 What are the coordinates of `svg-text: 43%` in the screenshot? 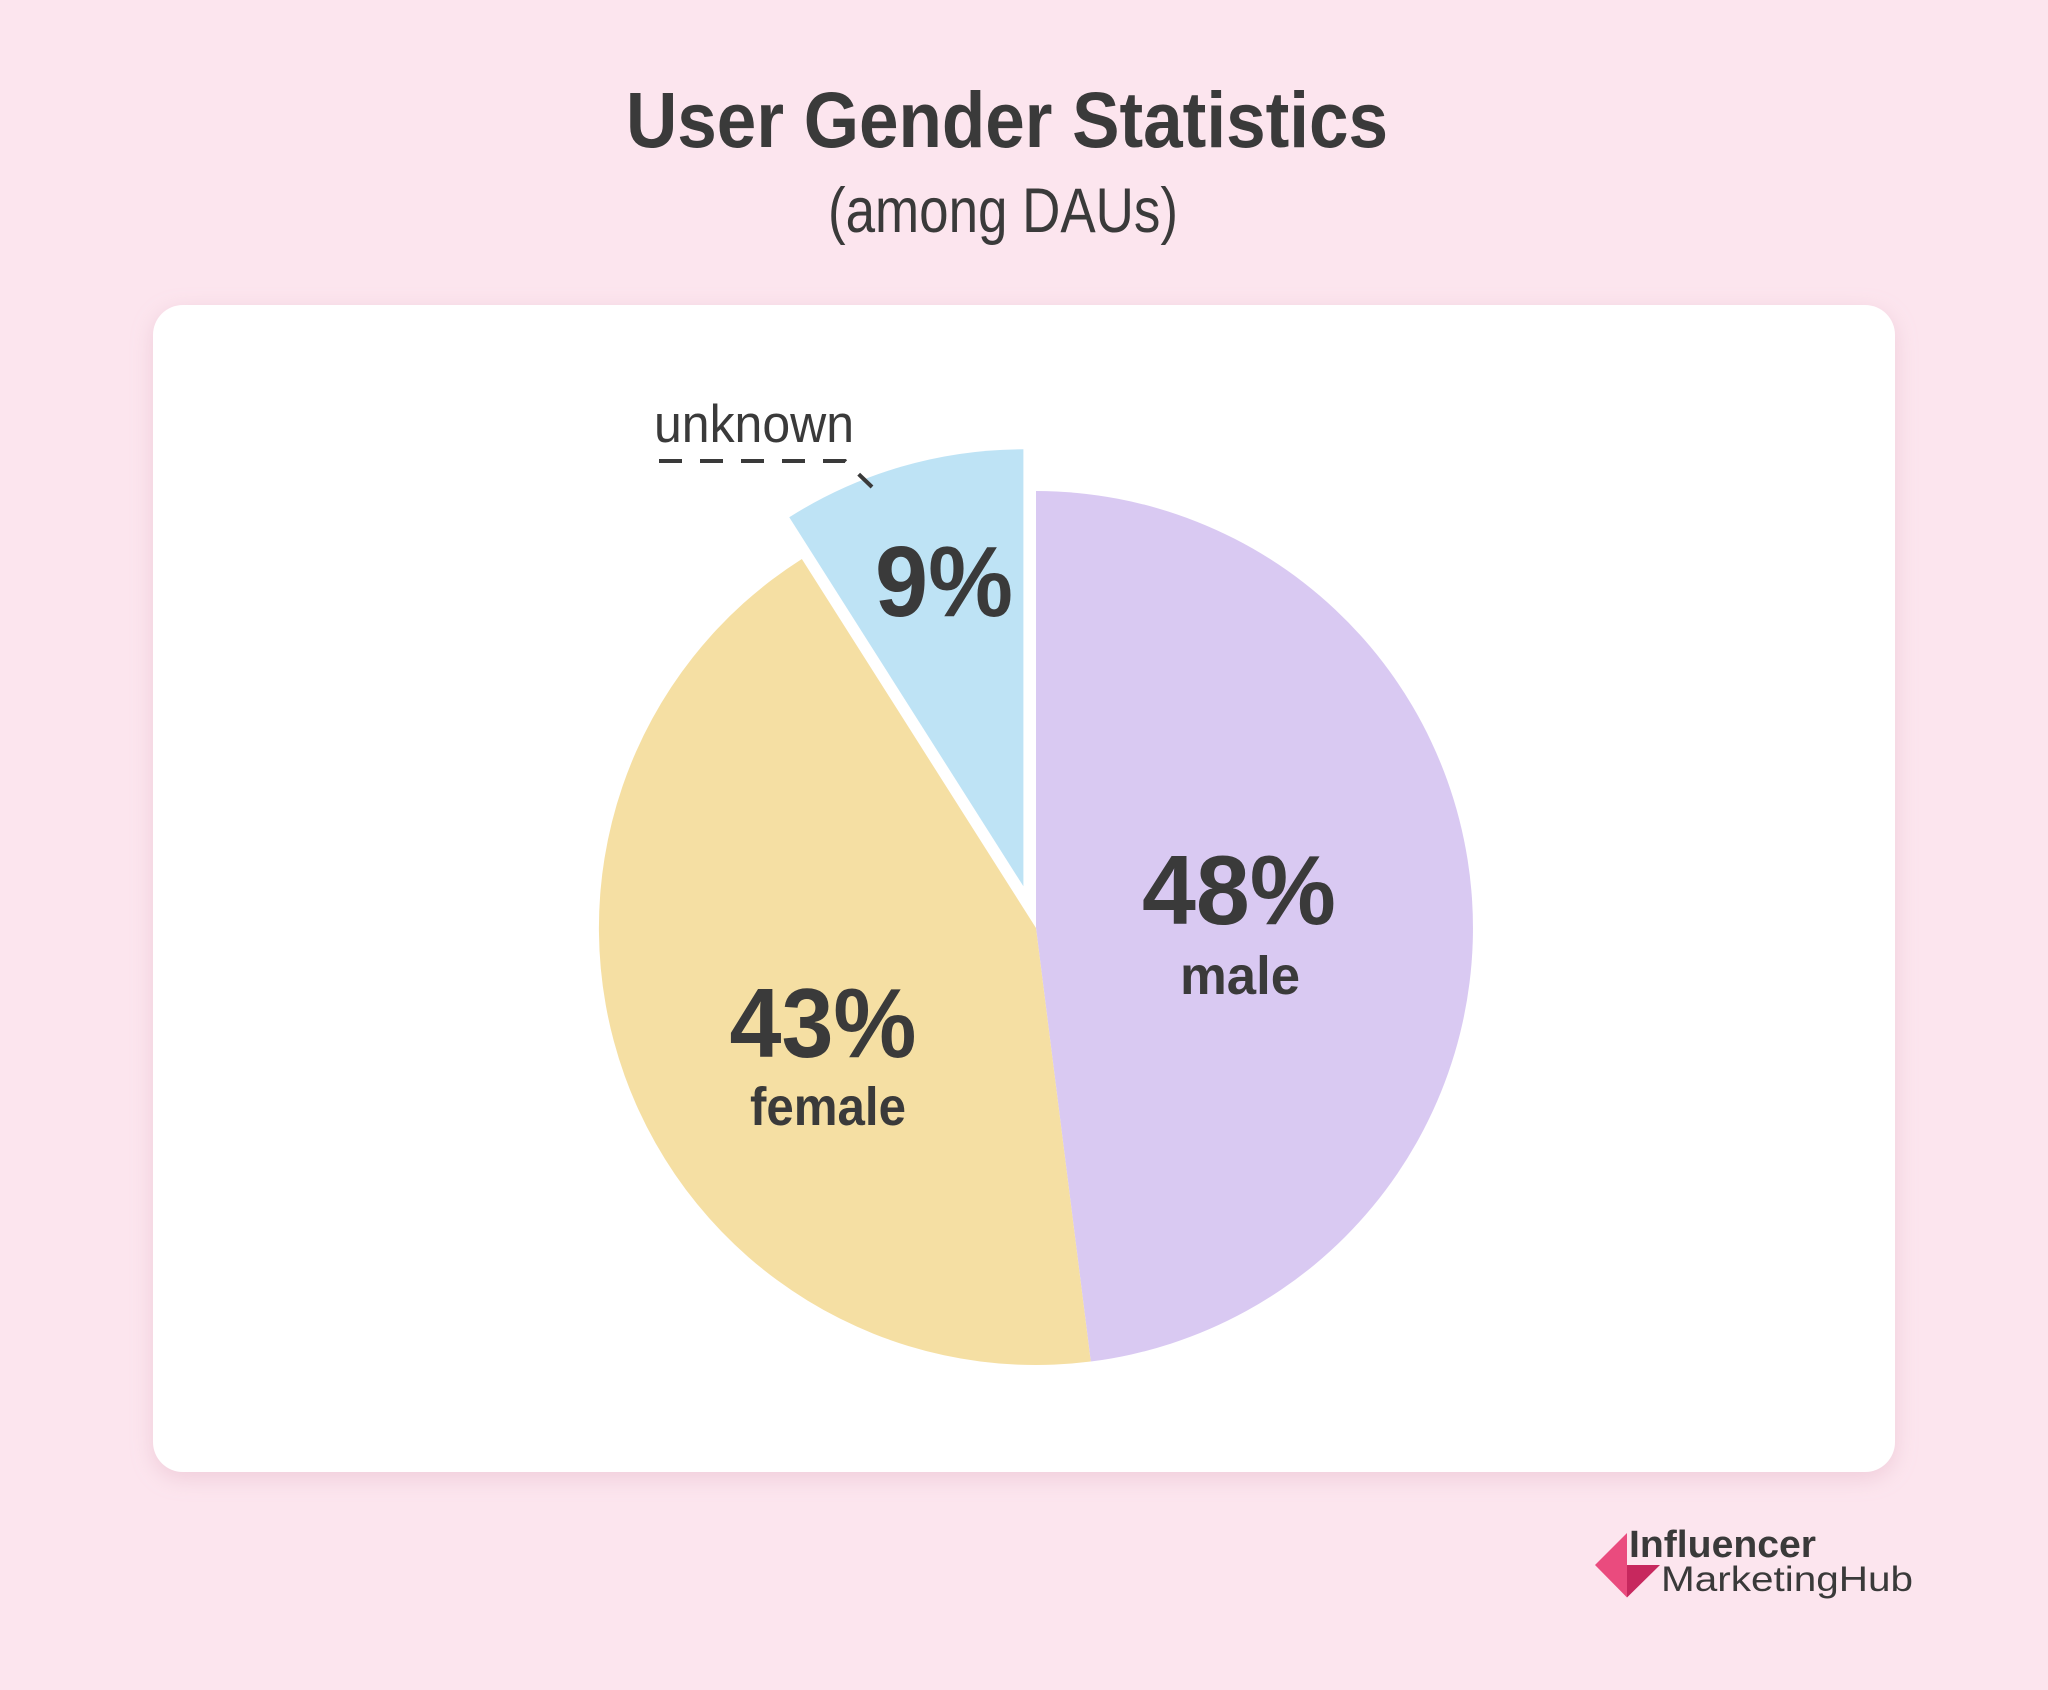 It's located at (823, 1023).